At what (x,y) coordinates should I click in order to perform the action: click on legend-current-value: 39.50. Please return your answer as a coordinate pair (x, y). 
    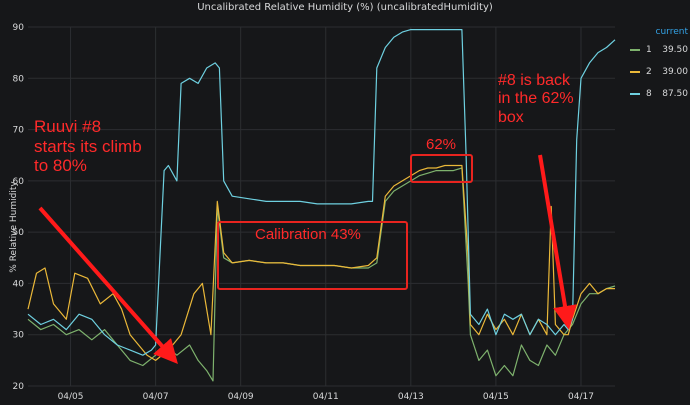
    Looking at the image, I should click on (675, 50).